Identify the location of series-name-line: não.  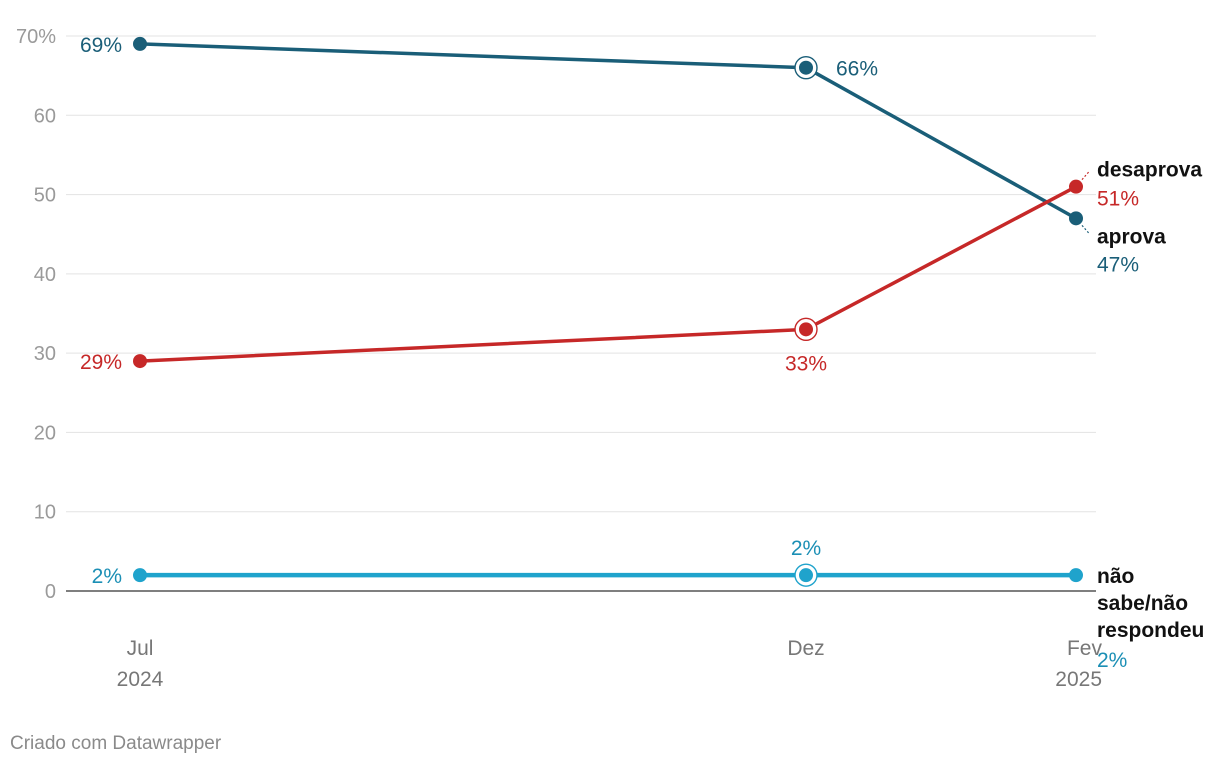
(1115, 576).